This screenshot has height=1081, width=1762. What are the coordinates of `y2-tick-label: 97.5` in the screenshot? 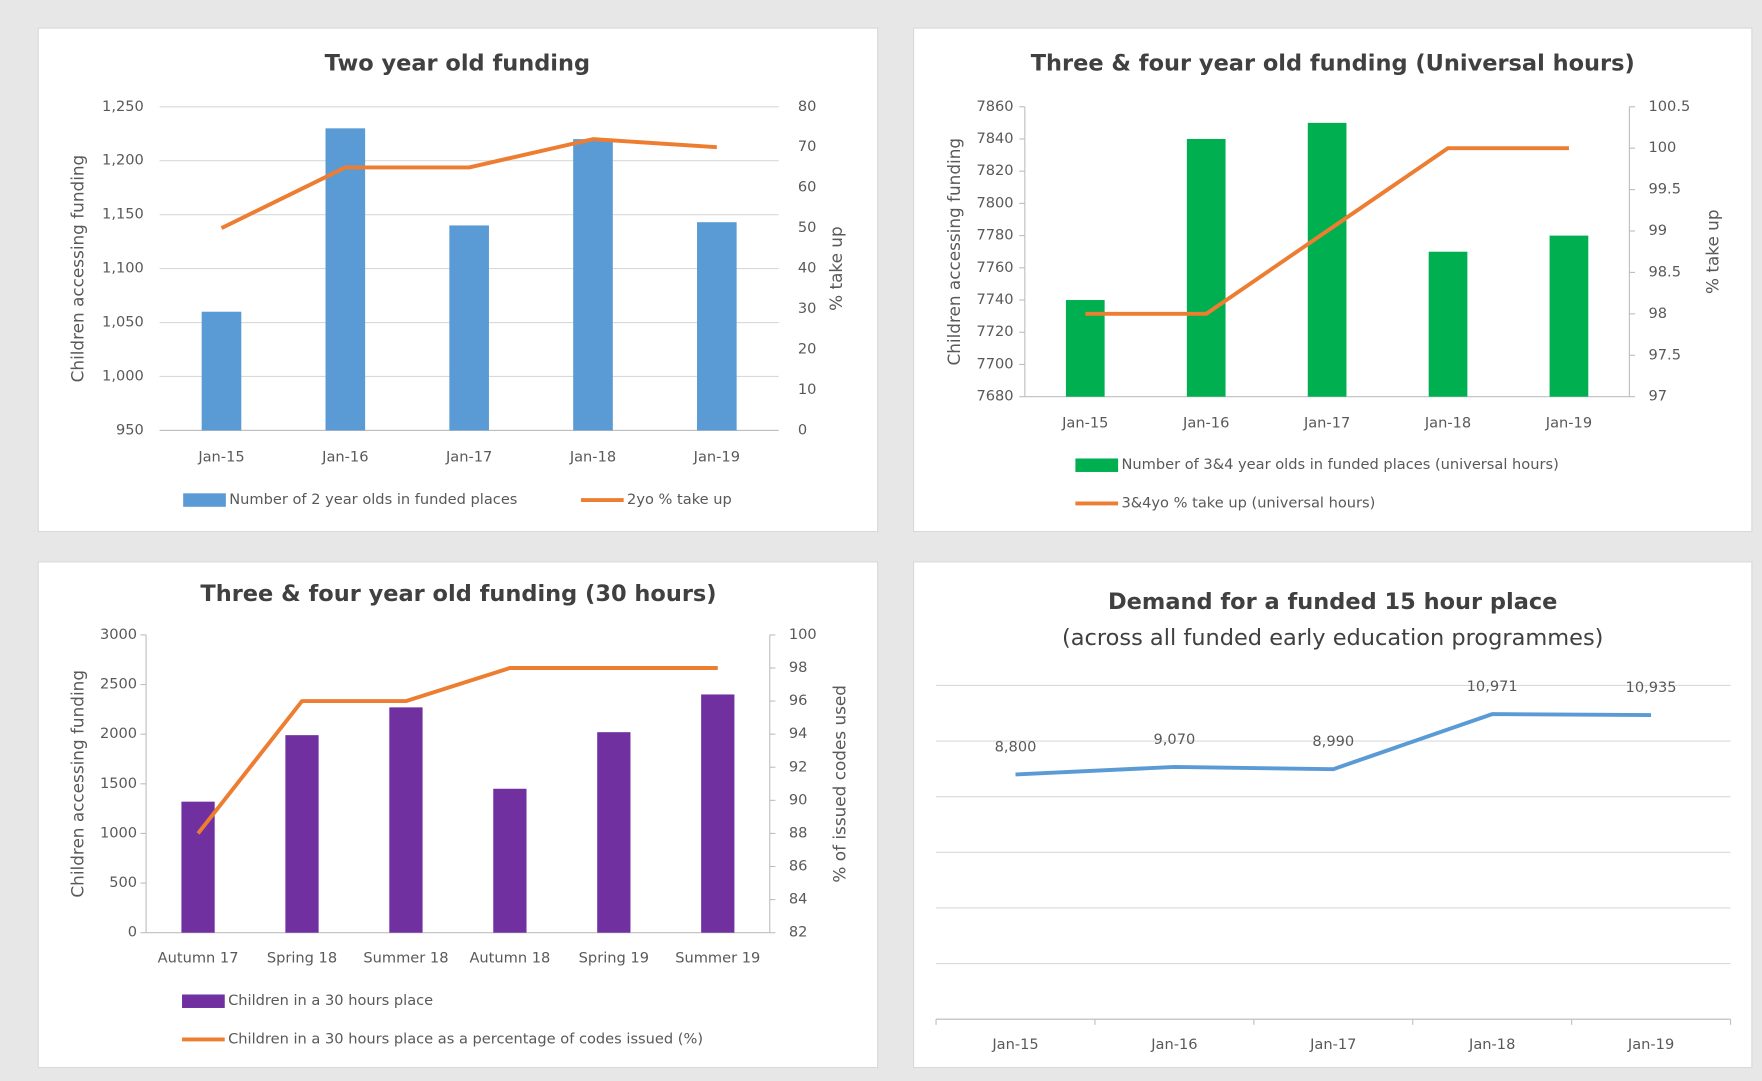 It's located at (1664, 354).